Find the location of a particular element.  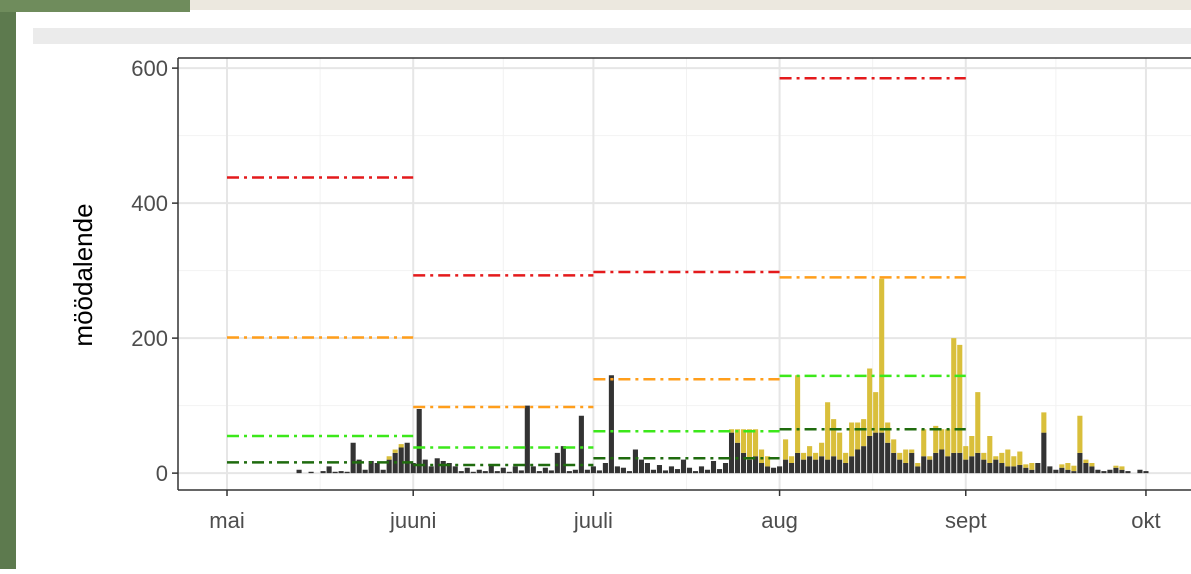

y-tick-label: 400 is located at coordinates (149, 203).